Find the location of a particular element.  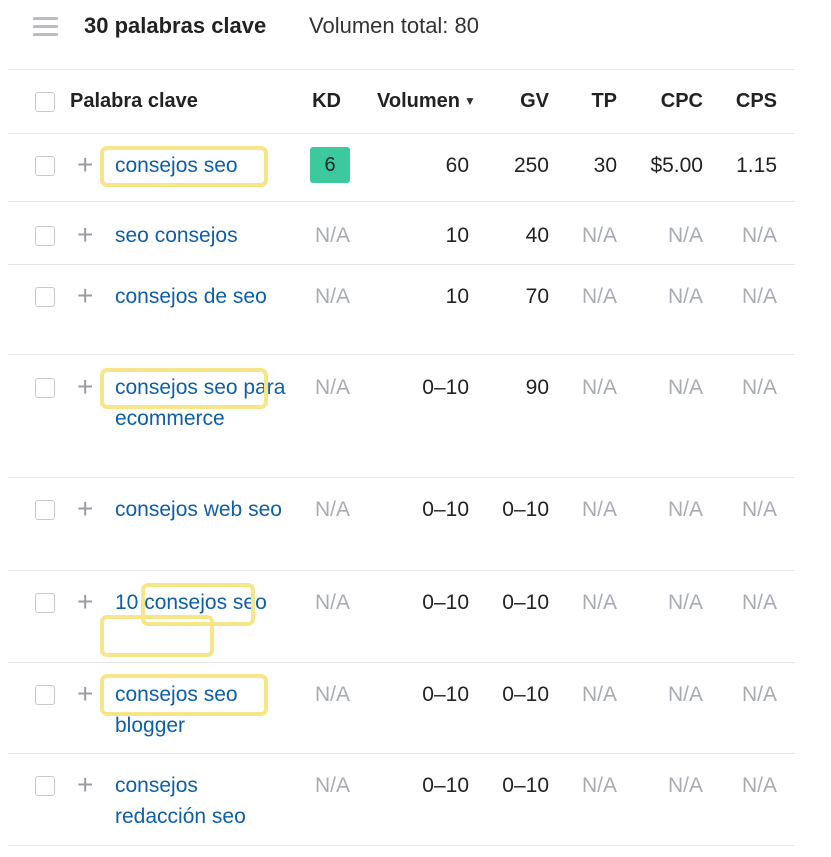

column-header-keyword: Palabra clave is located at coordinates (134, 101).